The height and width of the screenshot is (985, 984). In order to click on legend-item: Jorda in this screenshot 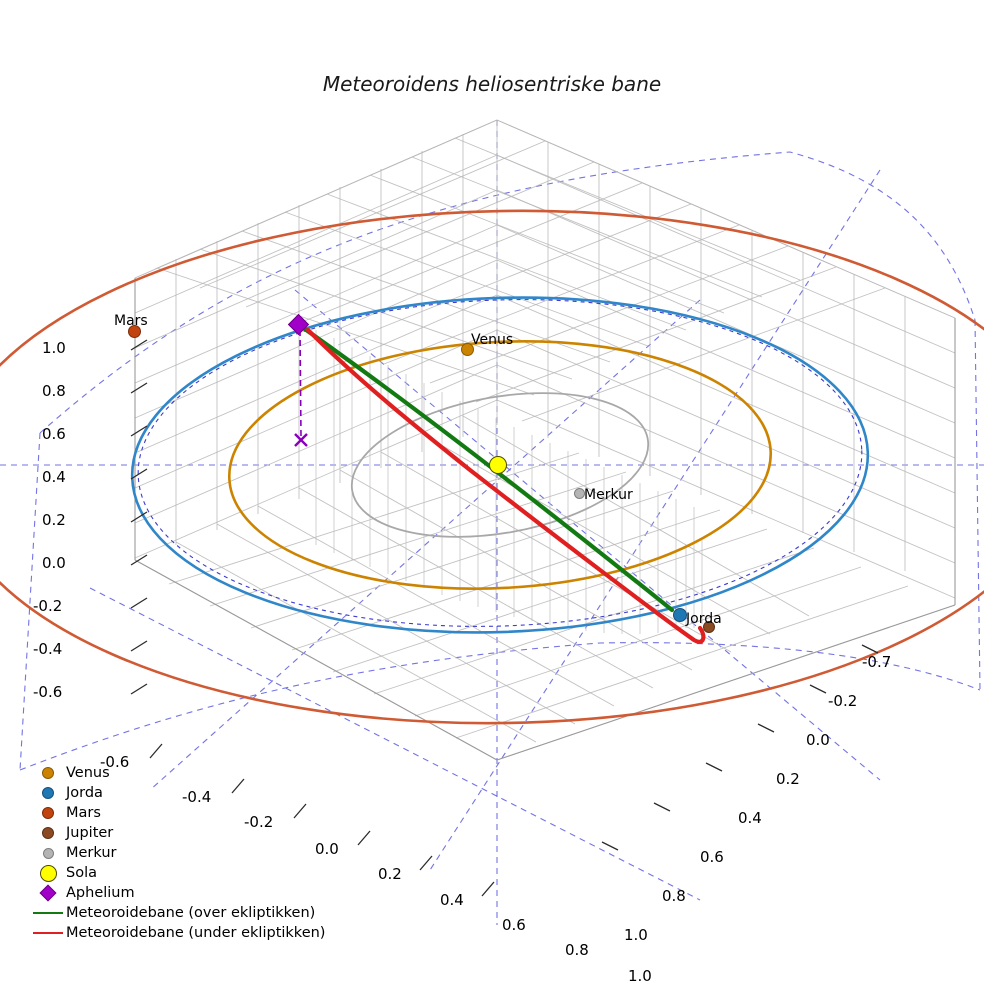, I will do `click(180, 793)`.